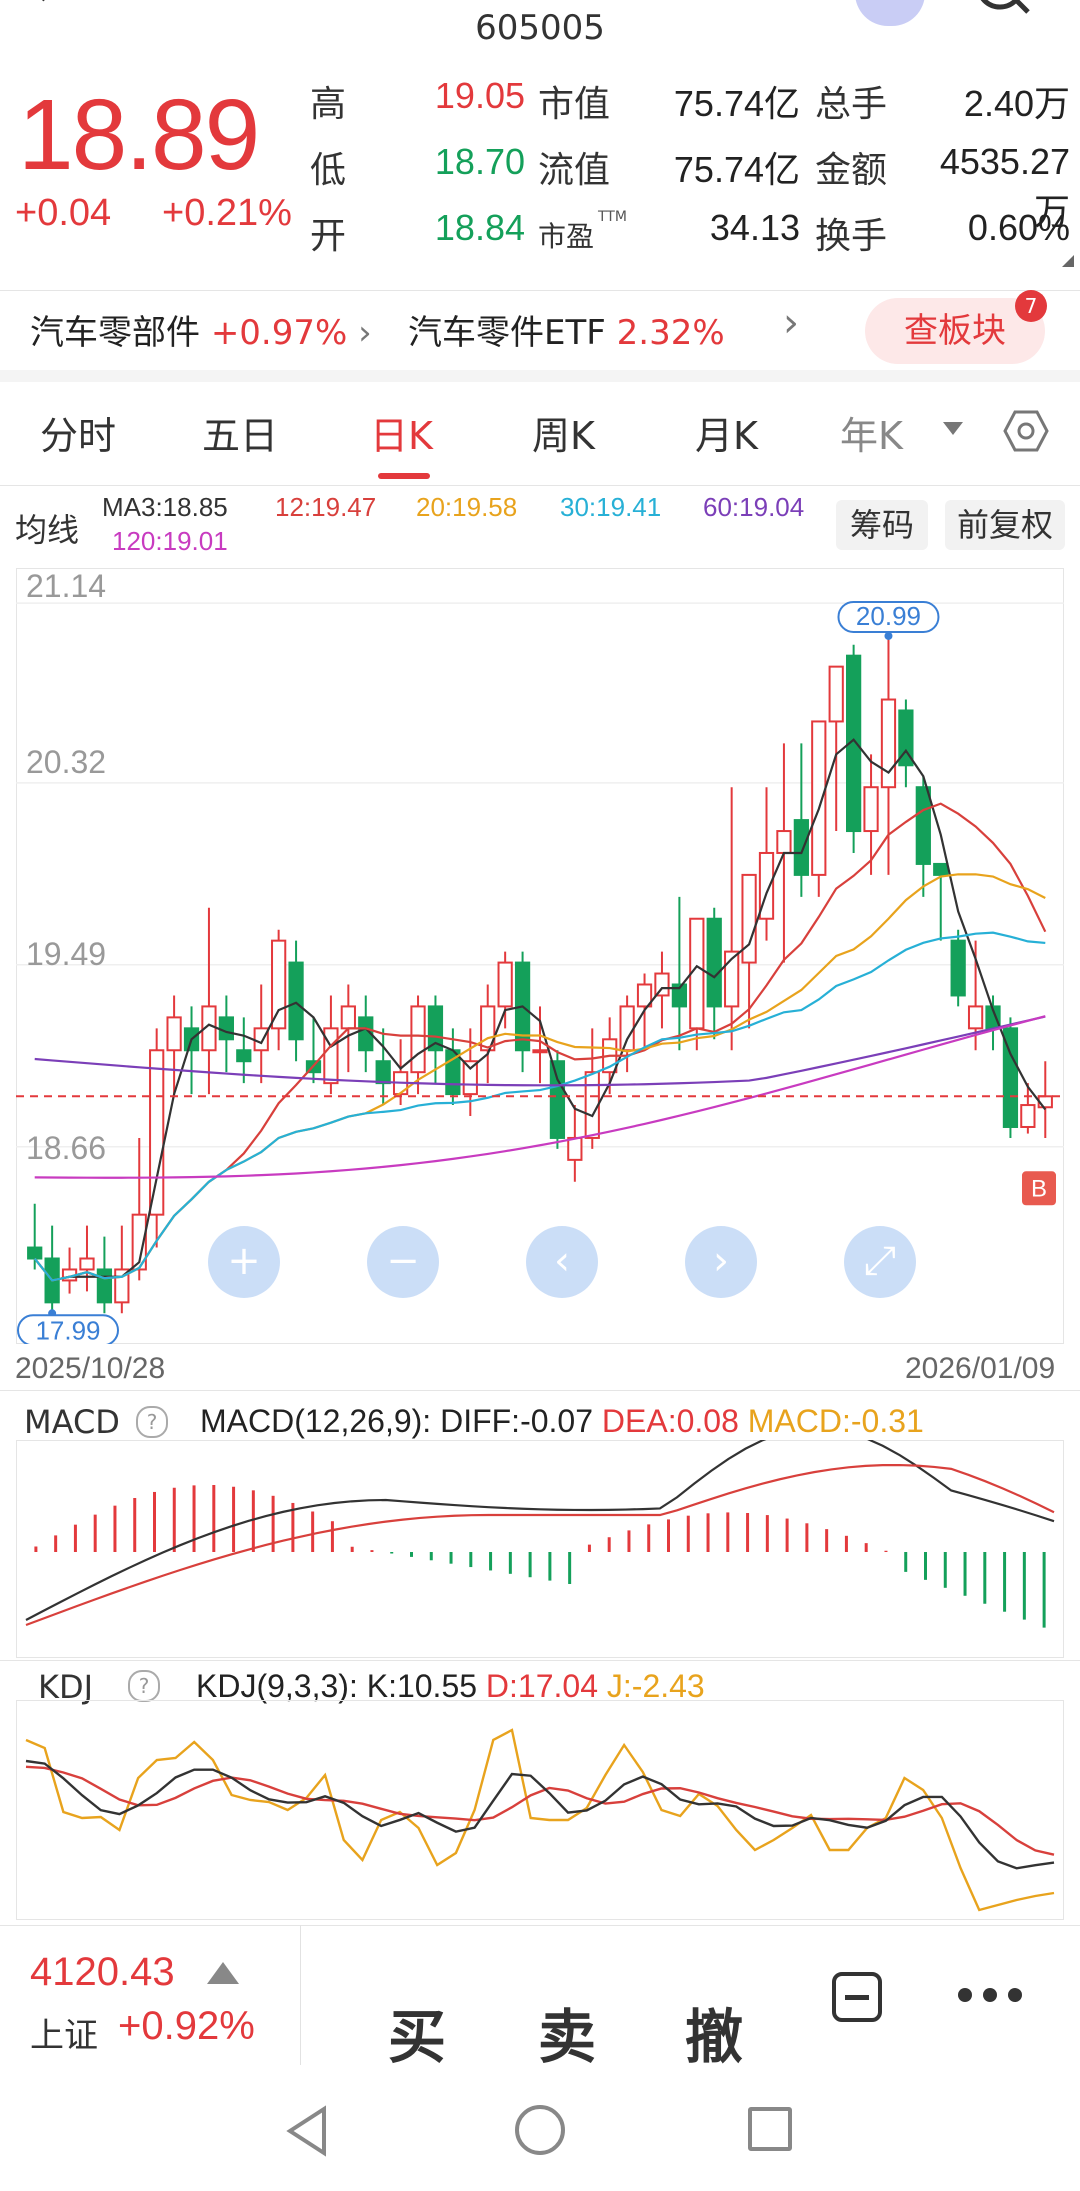  Describe the element at coordinates (240, 436) in the screenshot. I see `tab-five-day: 五日` at that location.